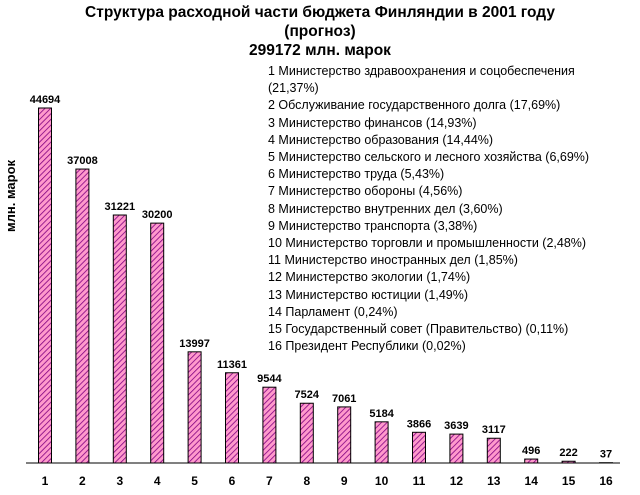 This screenshot has width=640, height=495. I want to click on data-label-3: 31221, so click(120, 207).